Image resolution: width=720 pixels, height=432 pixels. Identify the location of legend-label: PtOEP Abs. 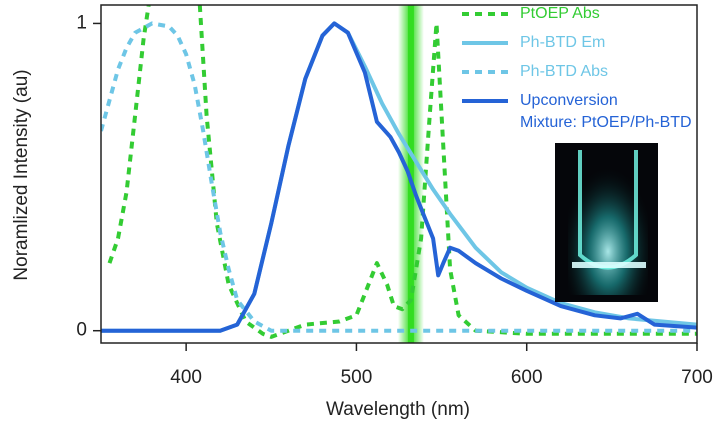
(560, 13).